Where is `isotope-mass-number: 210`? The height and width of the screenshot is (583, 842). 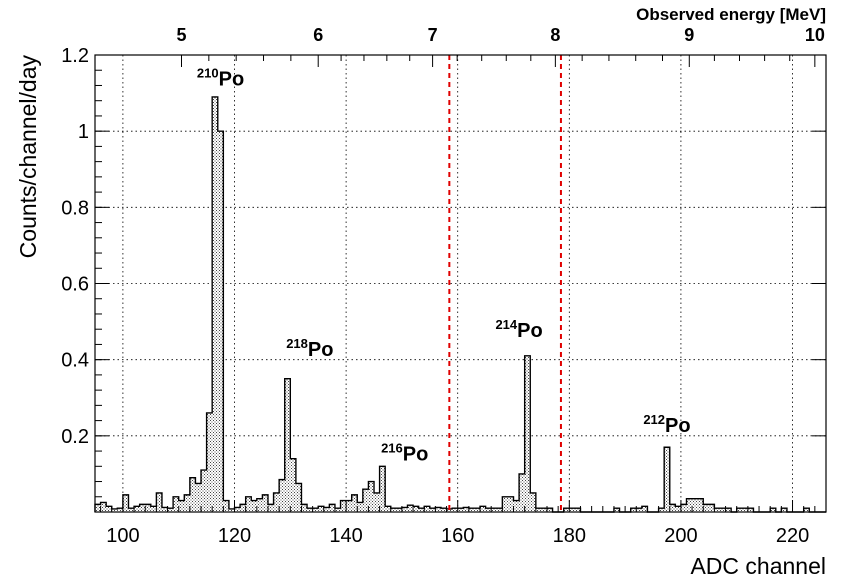
isotope-mass-number: 210 is located at coordinates (208, 72).